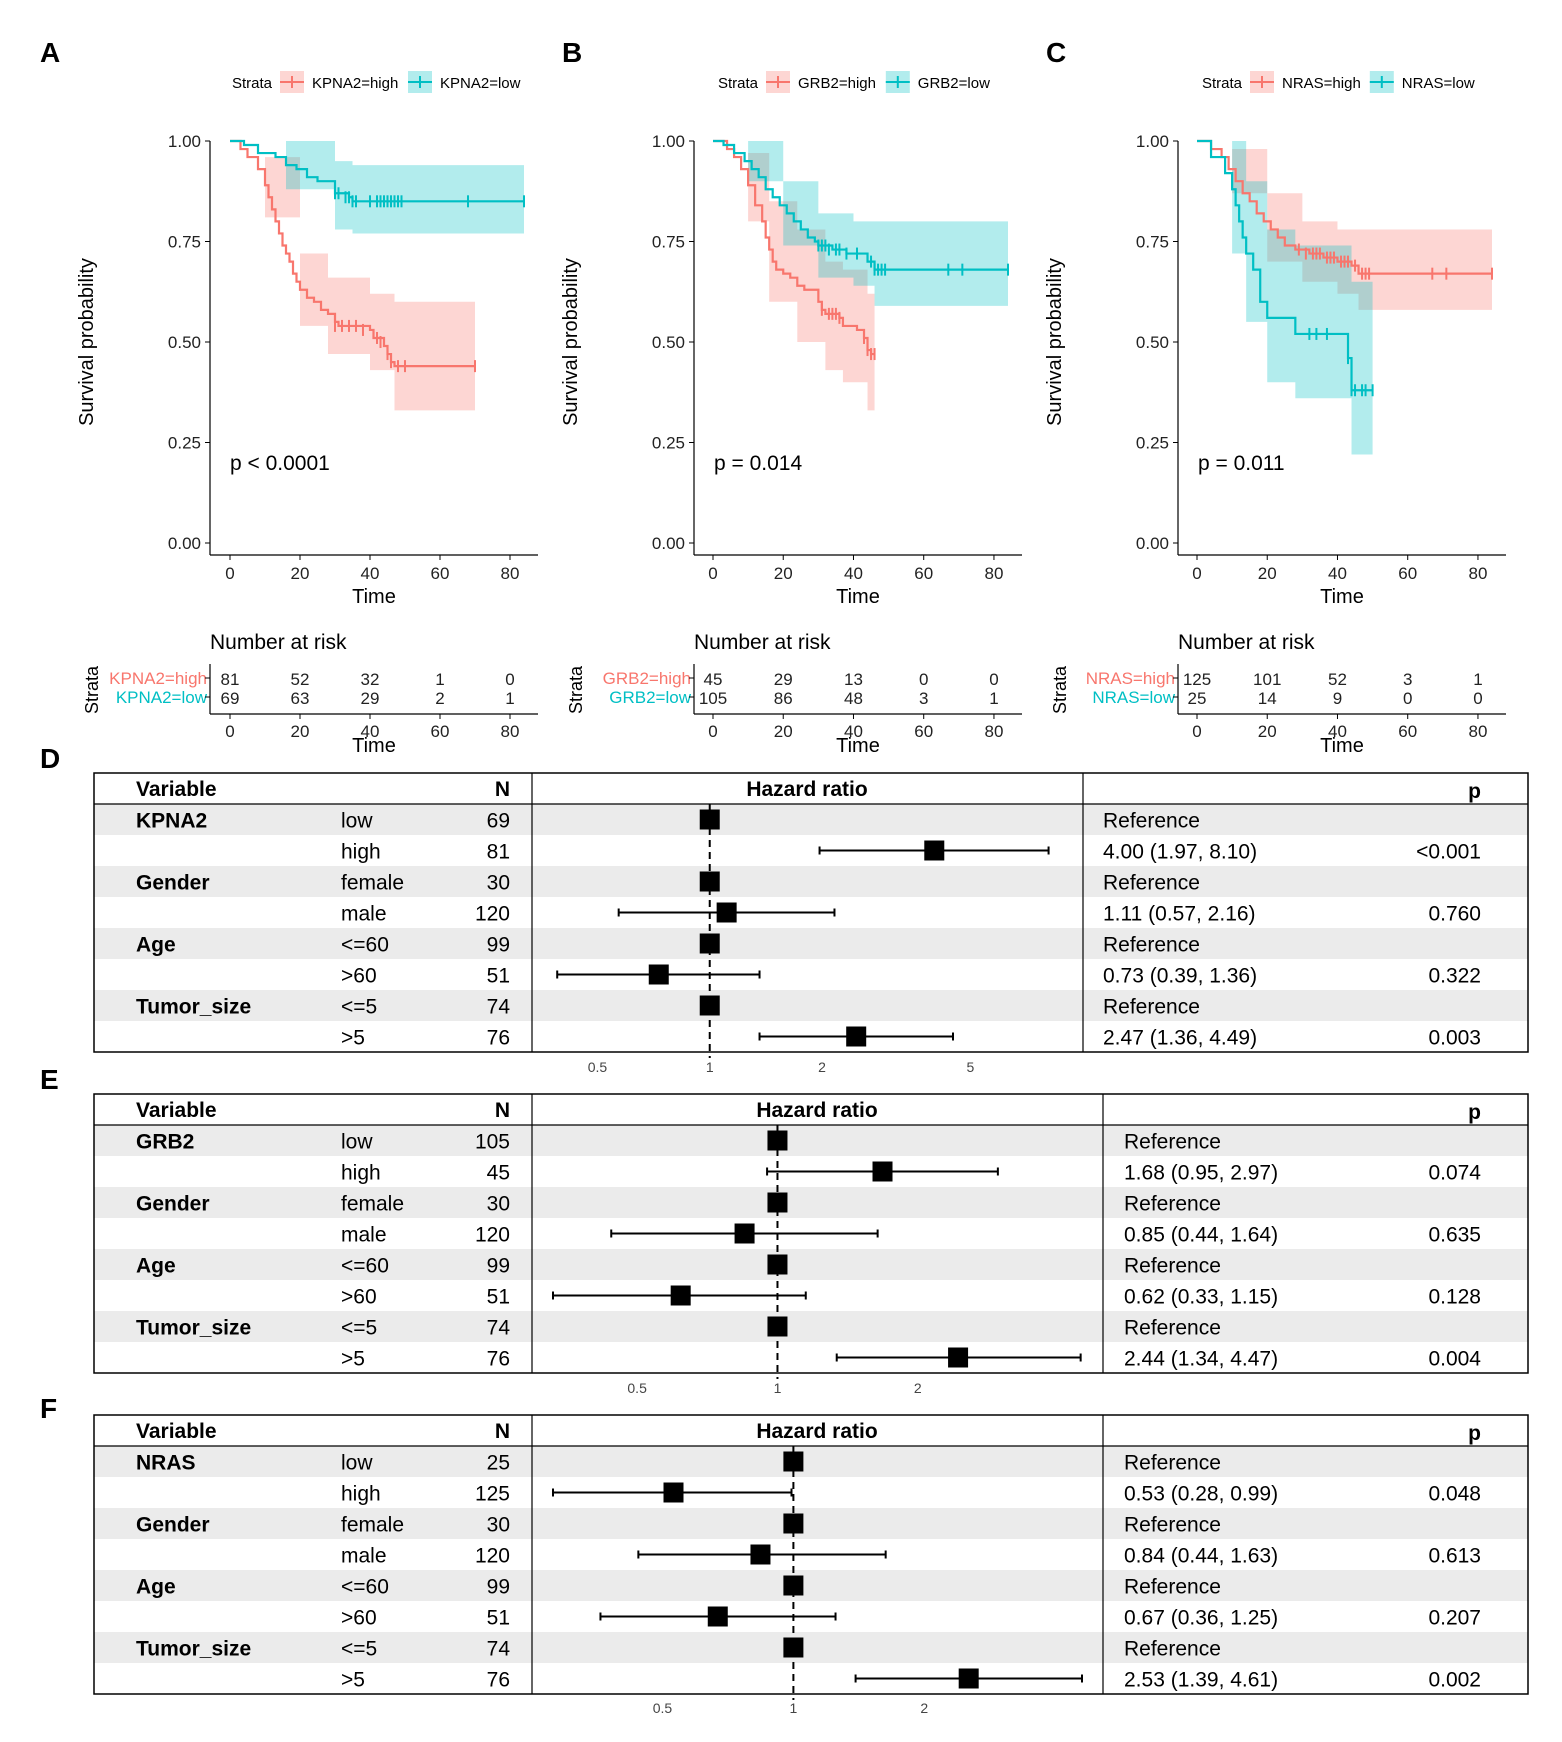  What do you see at coordinates (184, 543) in the screenshot?
I see `y-tick-label: 0.00` at bounding box center [184, 543].